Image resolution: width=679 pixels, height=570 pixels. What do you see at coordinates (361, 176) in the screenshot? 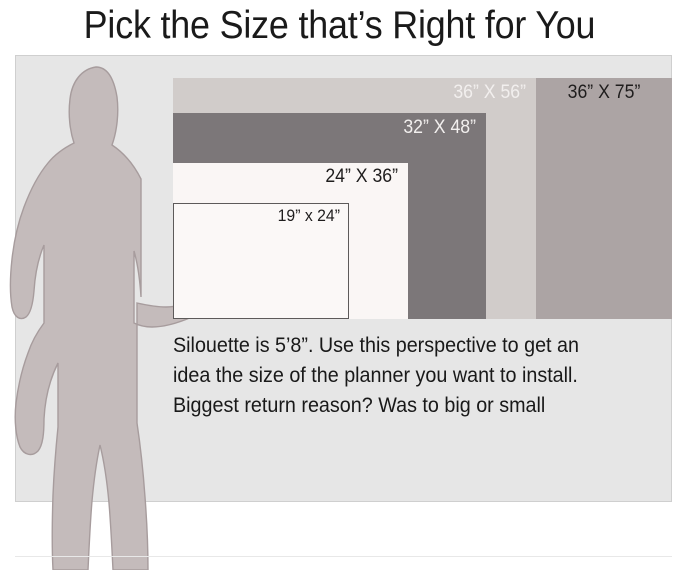
I see `size-label-24x36: 24” X 36”` at bounding box center [361, 176].